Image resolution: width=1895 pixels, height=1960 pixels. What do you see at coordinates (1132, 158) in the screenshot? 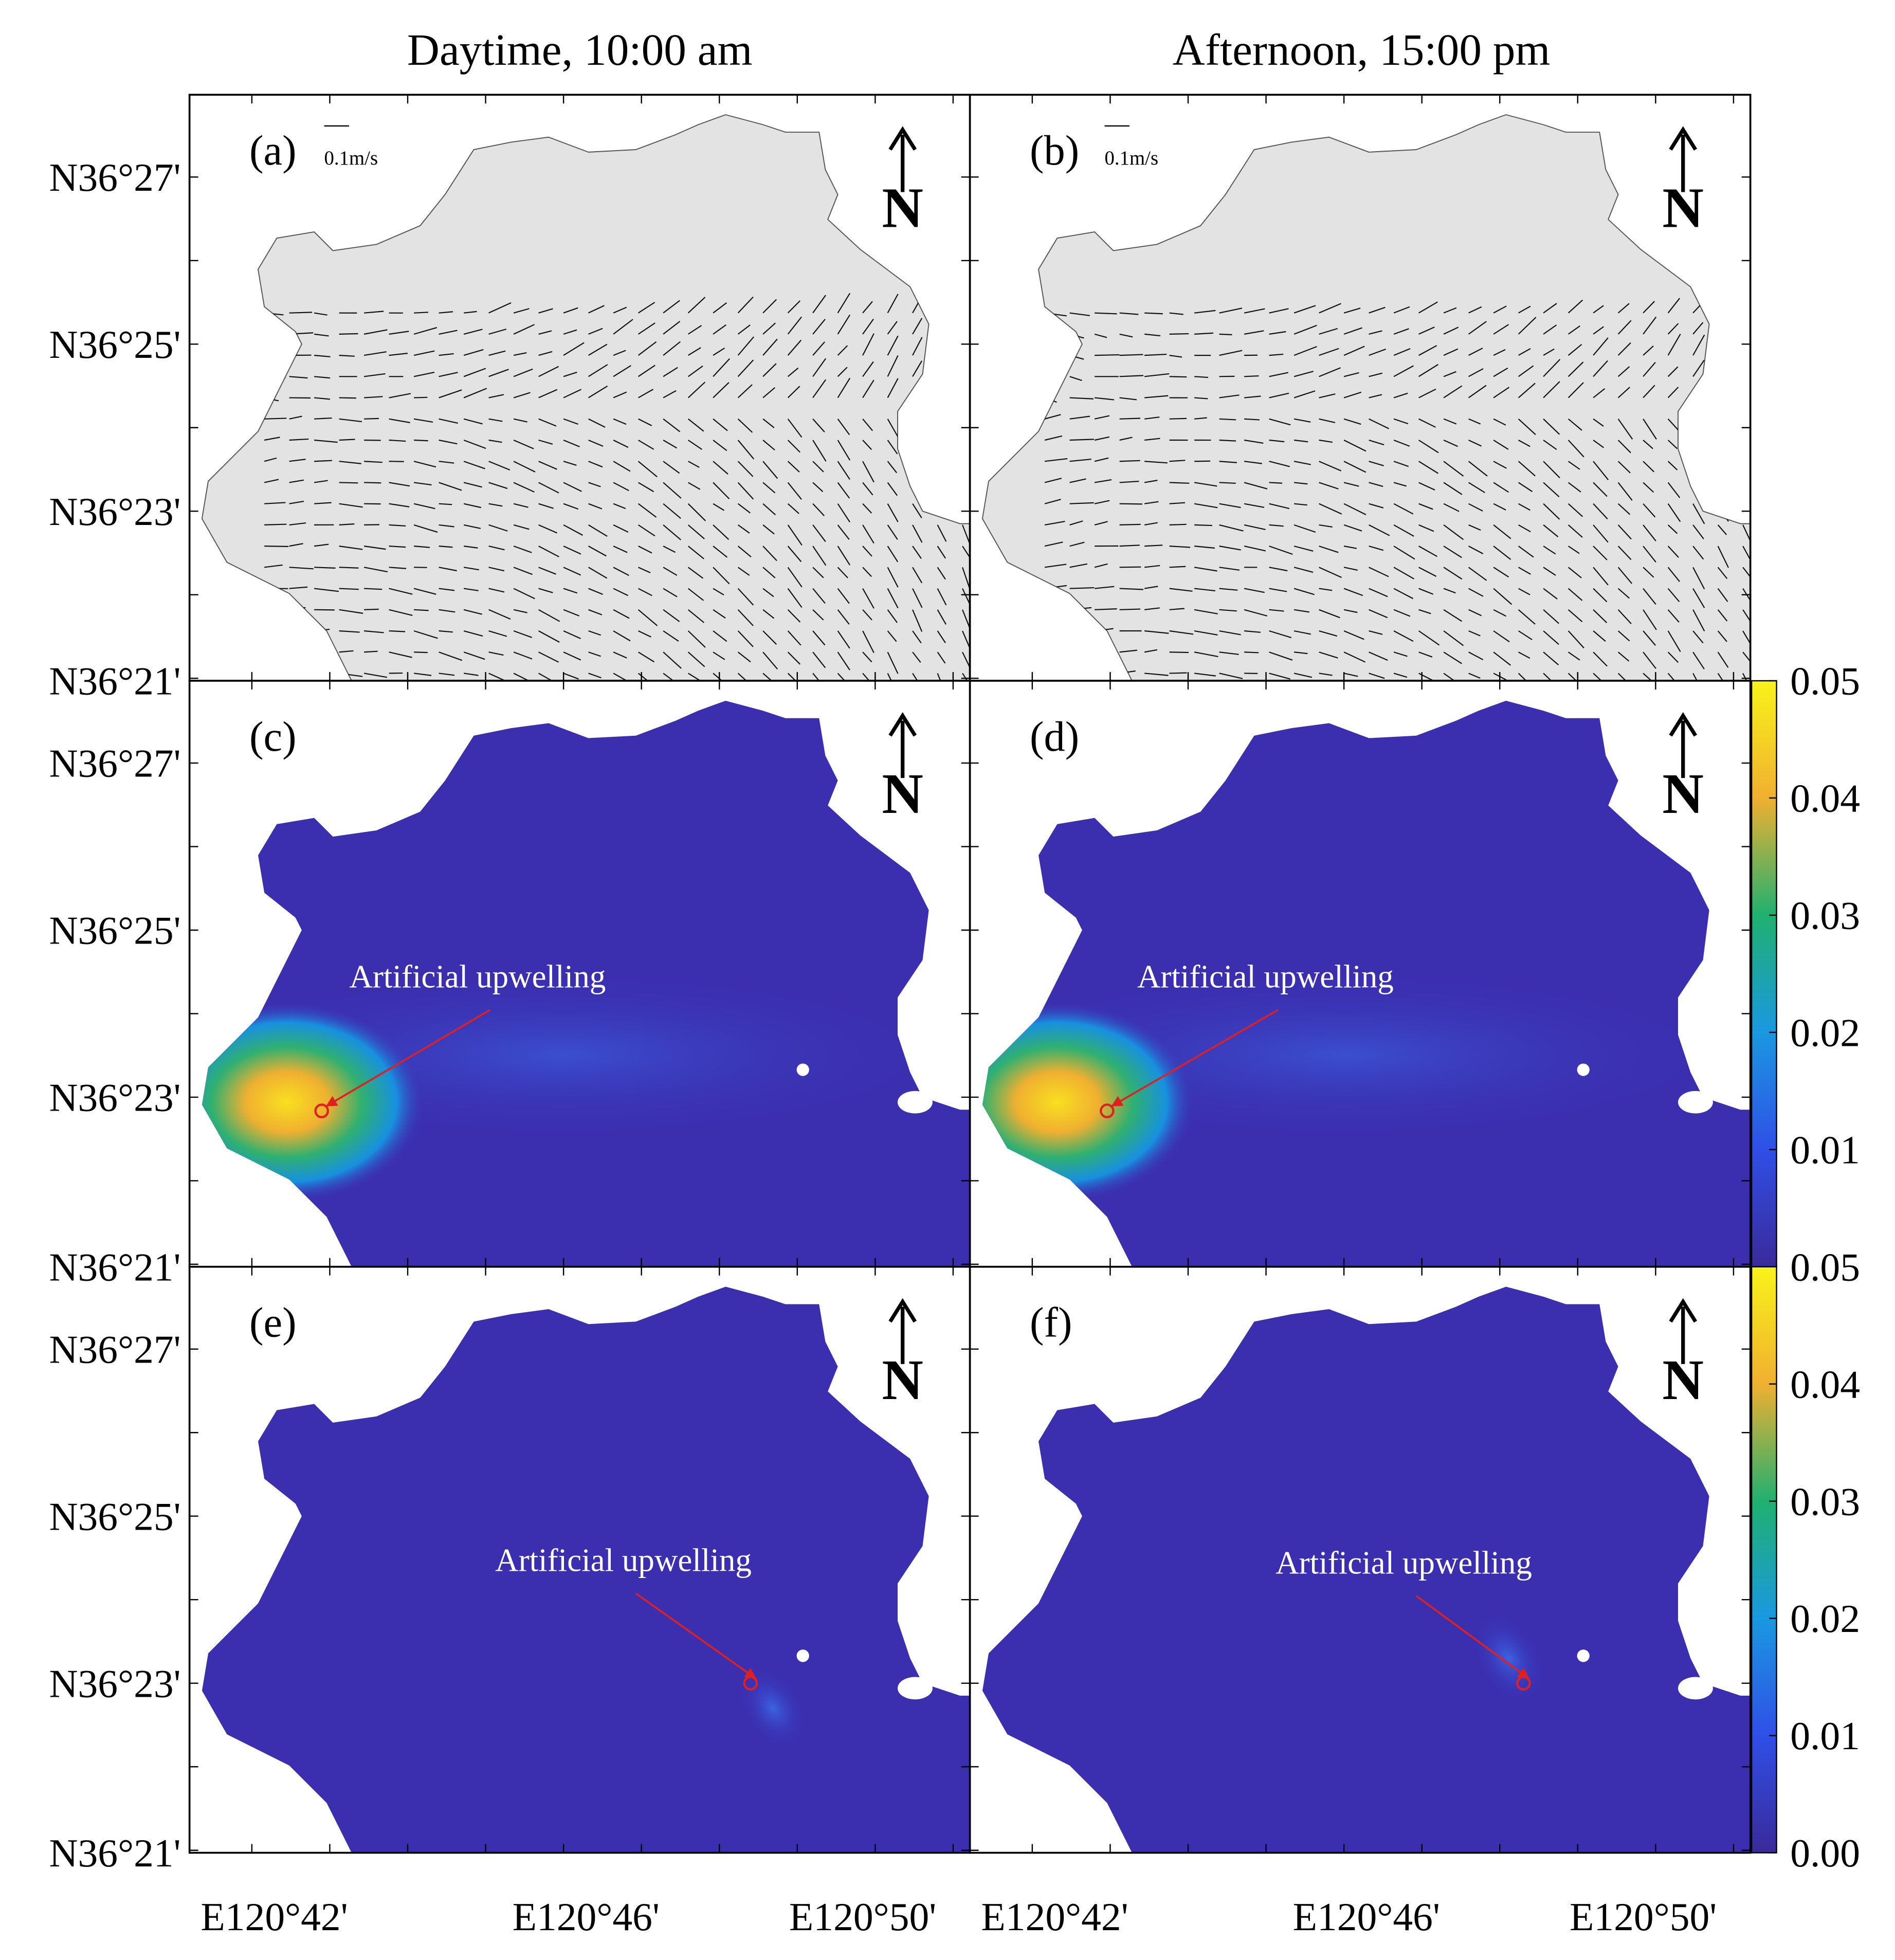
I see `scale-label: 0.1m/s` at bounding box center [1132, 158].